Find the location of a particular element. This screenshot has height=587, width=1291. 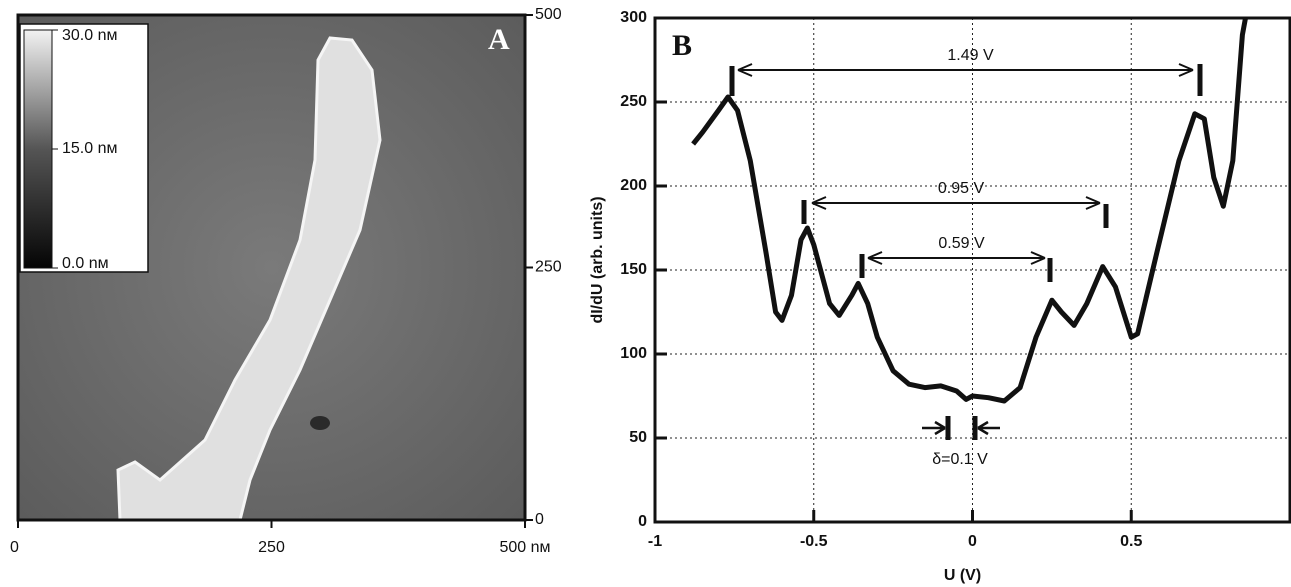

x-tick-label: -1 is located at coordinates (655, 541).